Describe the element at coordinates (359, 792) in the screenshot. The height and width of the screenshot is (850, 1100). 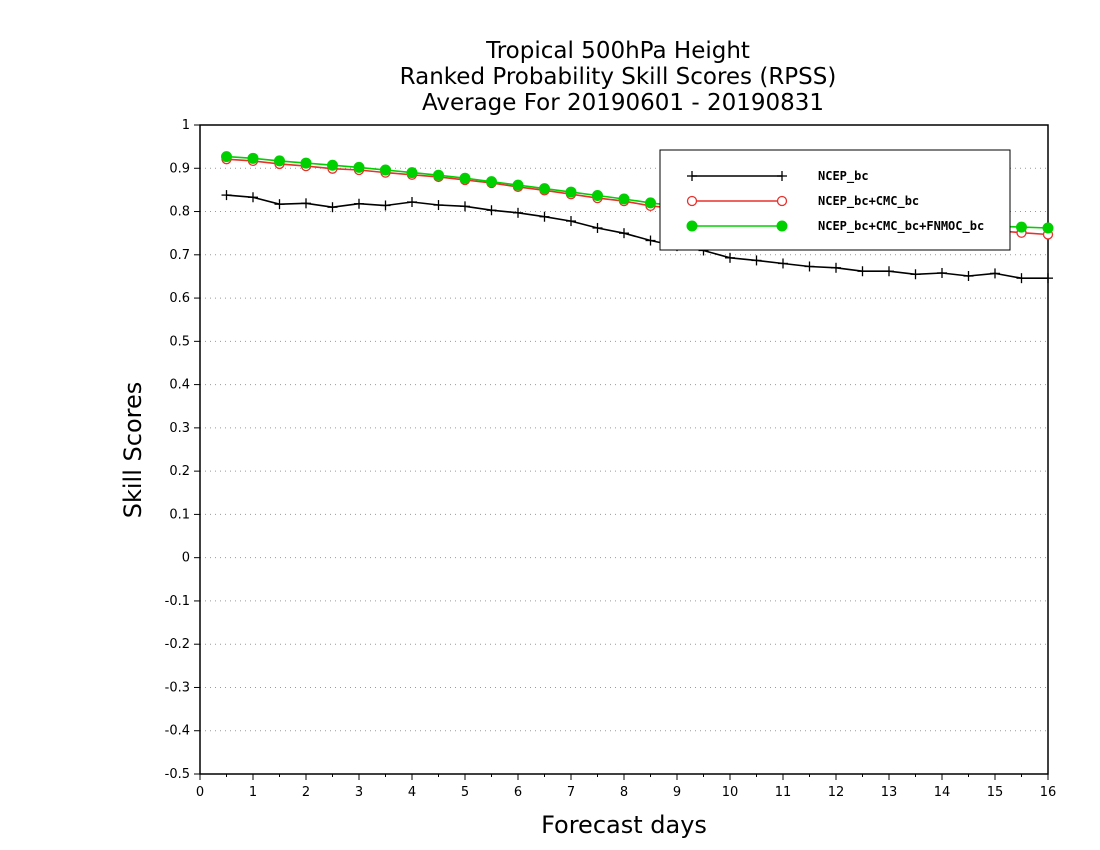
I see `x-tick-label: 3` at that location.